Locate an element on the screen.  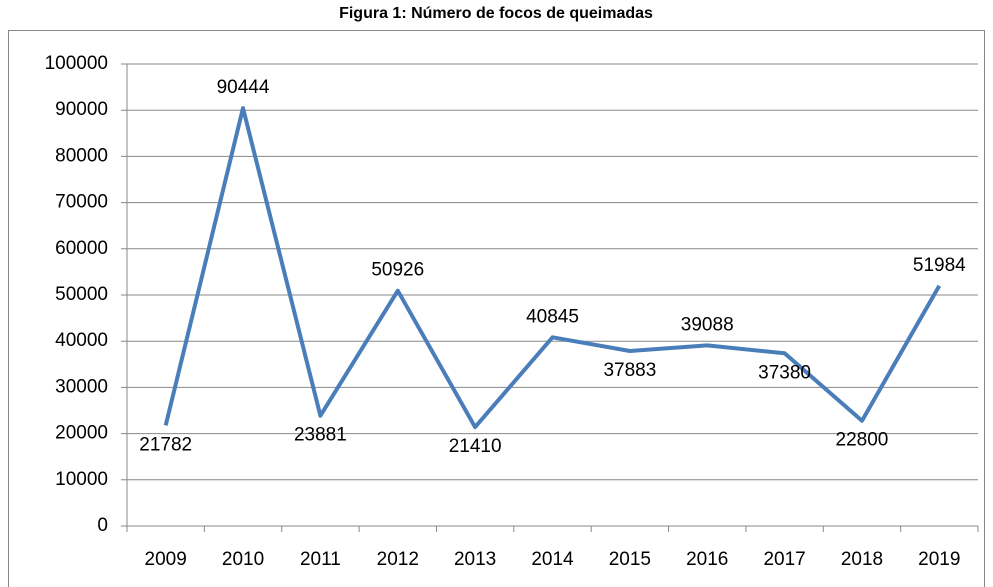
x-tick-label: 2013 is located at coordinates (475, 559).